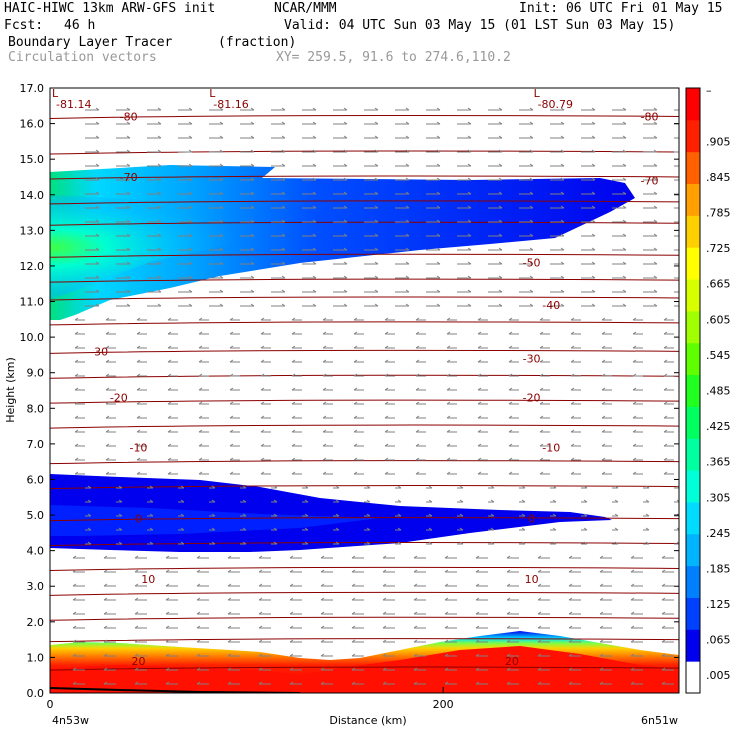 This screenshot has width=740, height=740. I want to click on upper-tracer-core, so click(205, 247).